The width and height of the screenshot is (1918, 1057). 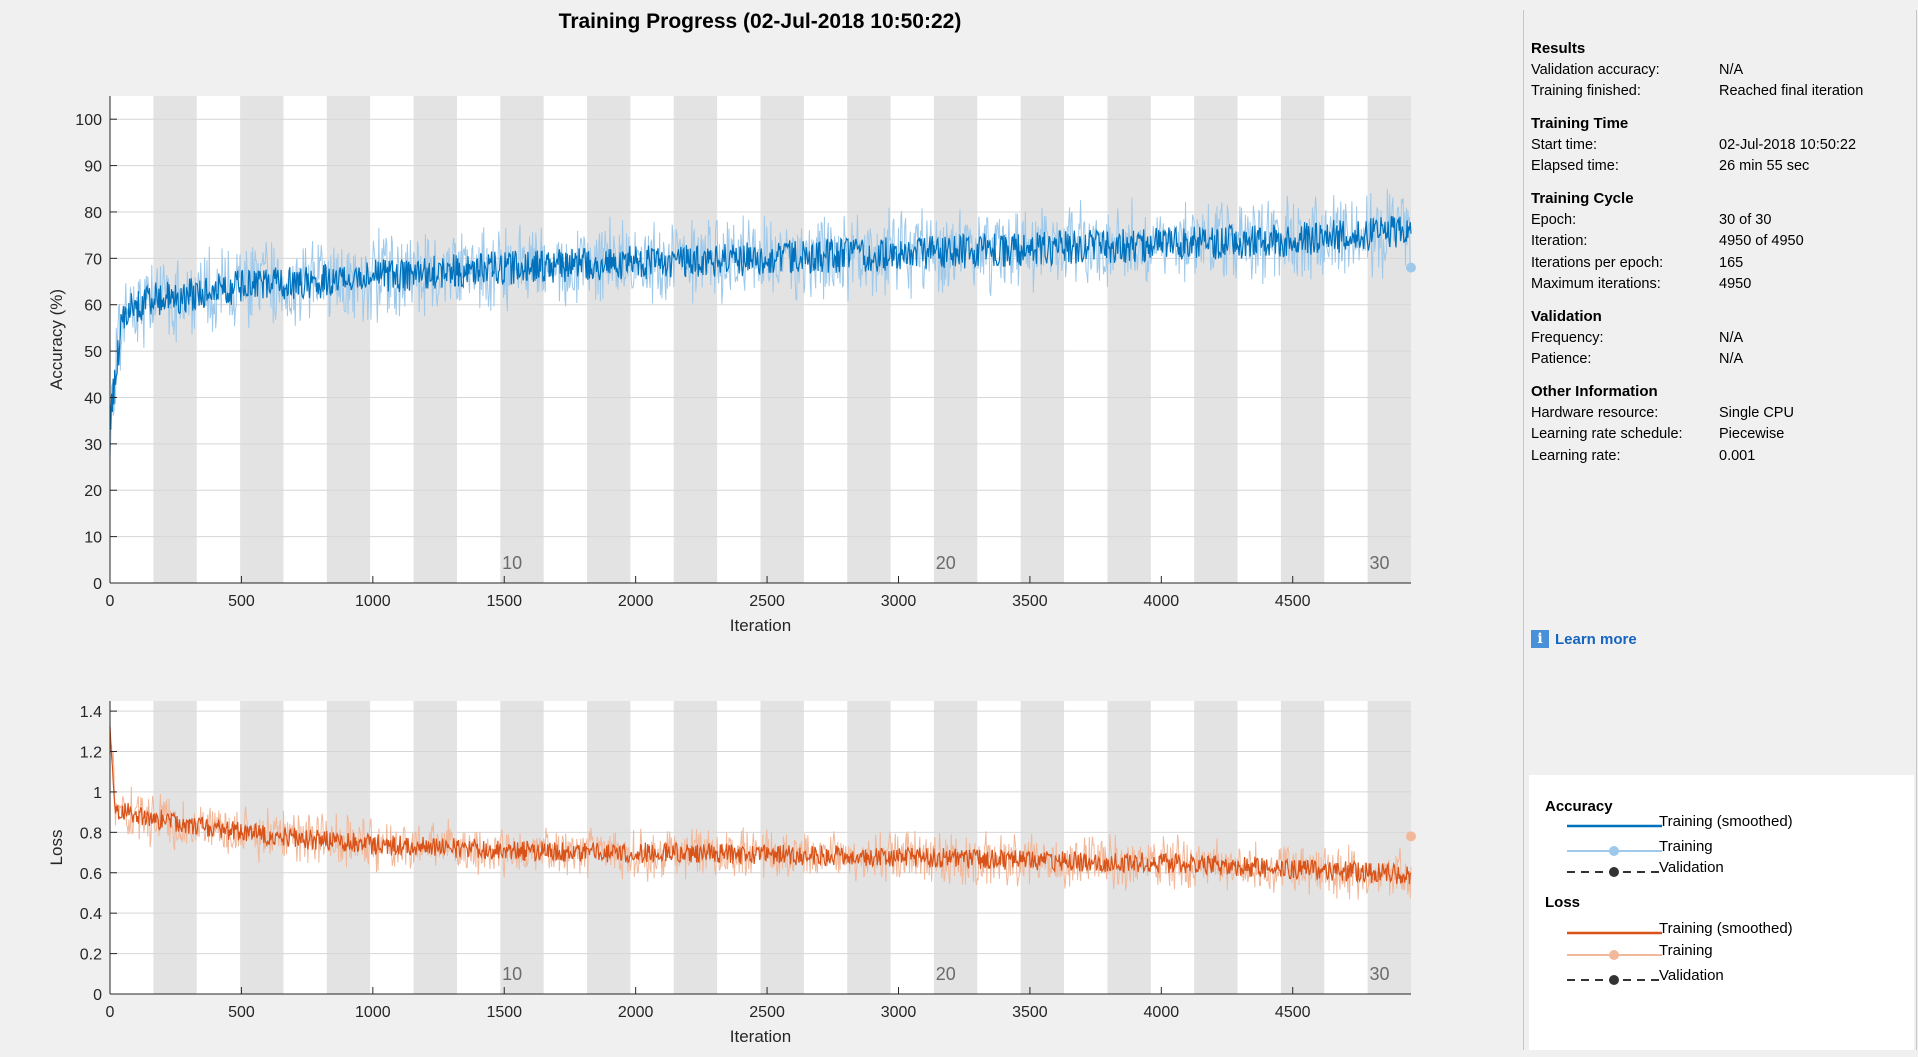 What do you see at coordinates (93, 259) in the screenshot?
I see `y-tick-label: 70` at bounding box center [93, 259].